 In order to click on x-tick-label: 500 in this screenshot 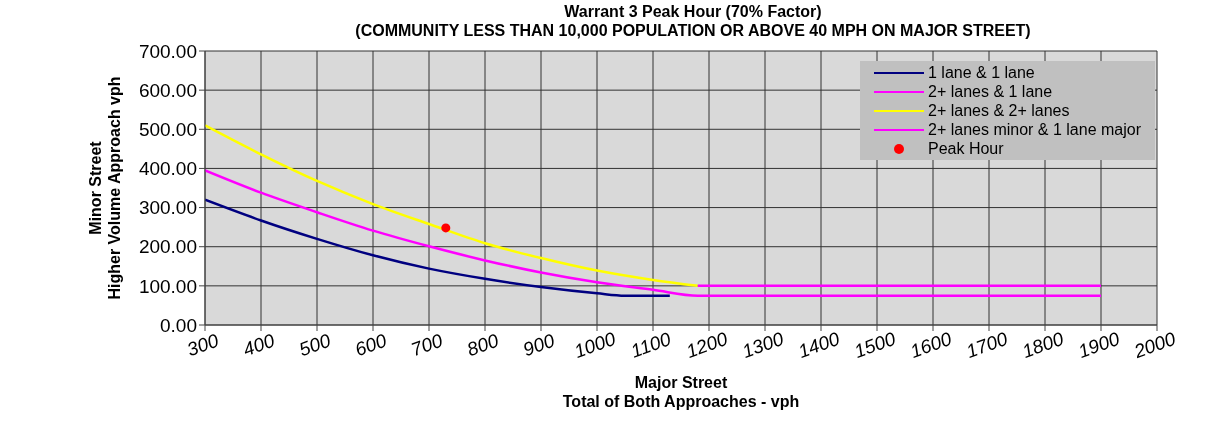, I will do `click(315, 345)`.